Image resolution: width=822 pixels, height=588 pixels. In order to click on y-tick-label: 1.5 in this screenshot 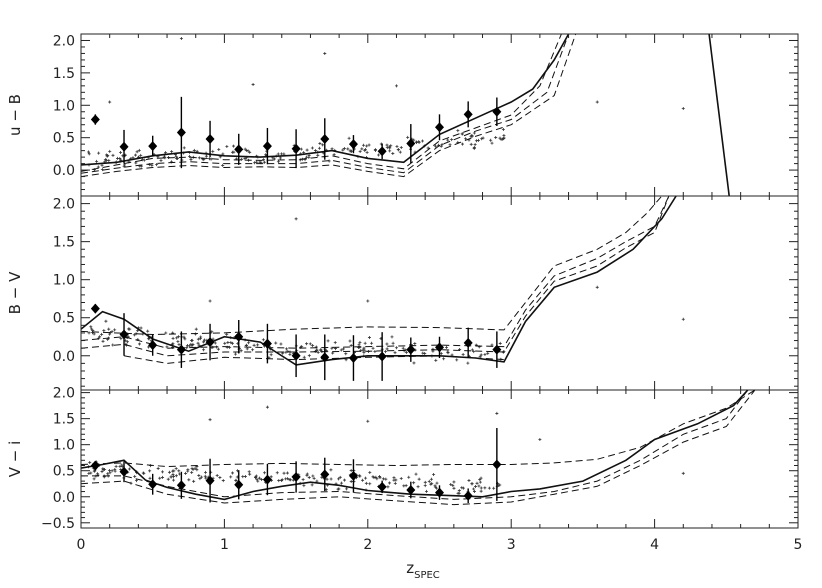, I will do `click(64, 243)`.